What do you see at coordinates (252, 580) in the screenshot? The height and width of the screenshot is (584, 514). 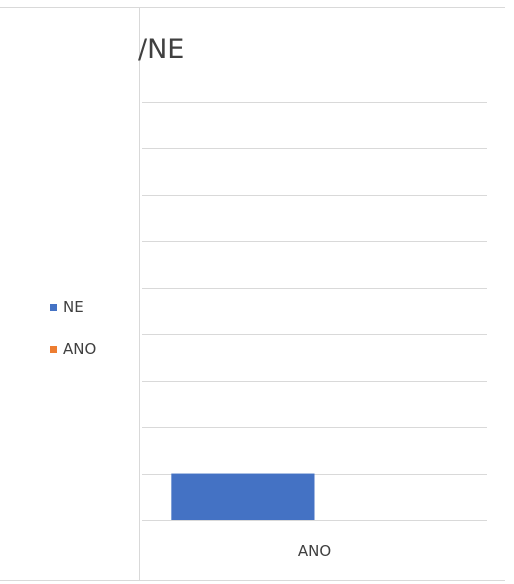 I see `frame-bottom-border` at bounding box center [252, 580].